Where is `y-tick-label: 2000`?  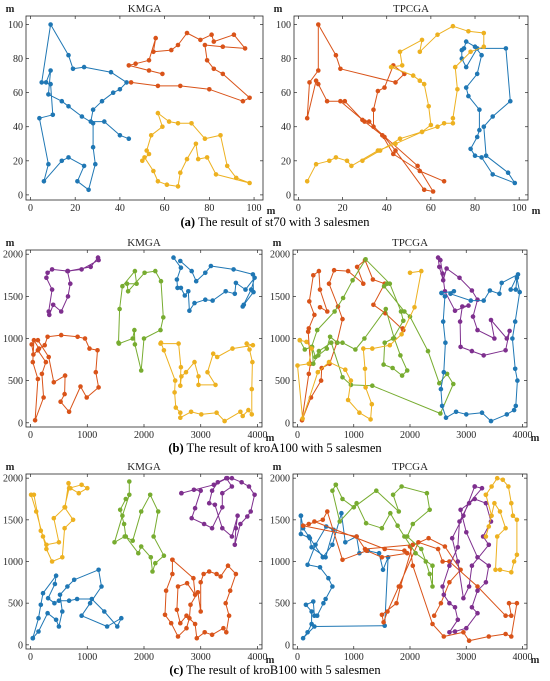
y-tick-label: 2000 is located at coordinates (13, 479).